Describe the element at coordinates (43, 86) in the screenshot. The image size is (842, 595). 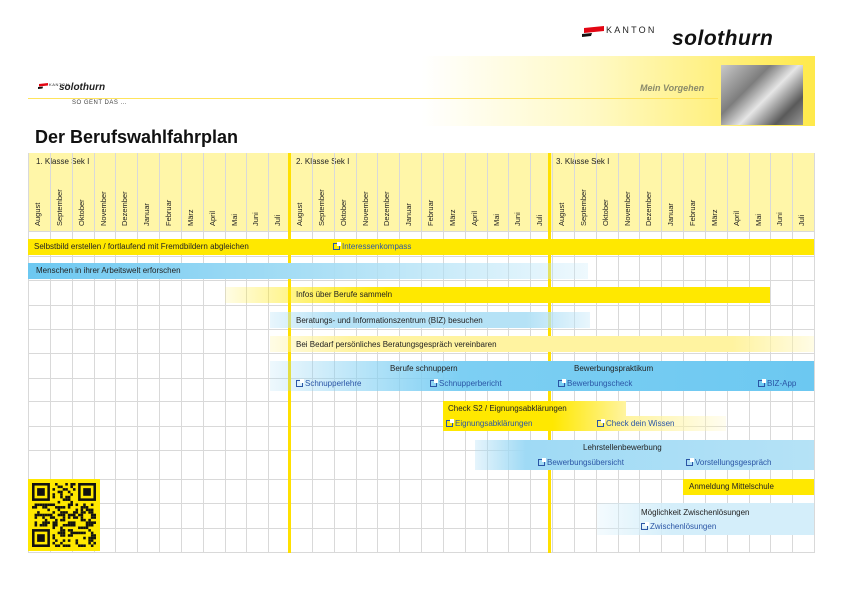
I see `small-flag-logo` at that location.